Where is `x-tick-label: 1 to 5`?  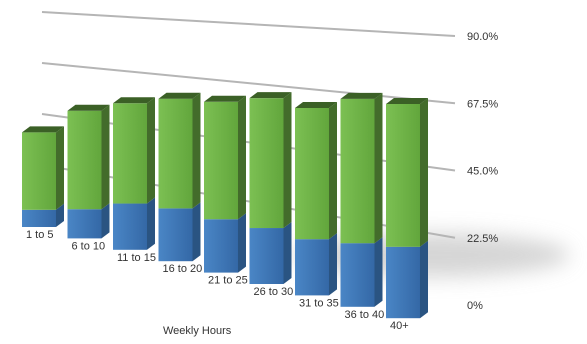
x-tick-label: 1 to 5 is located at coordinates (40, 235).